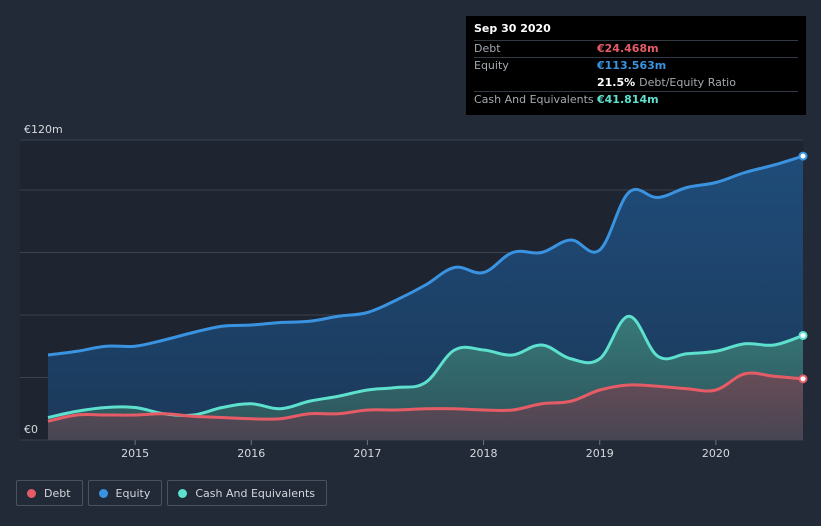 This screenshot has height=526, width=821. Describe the element at coordinates (600, 453) in the screenshot. I see `x-tick-label: 2019` at that location.